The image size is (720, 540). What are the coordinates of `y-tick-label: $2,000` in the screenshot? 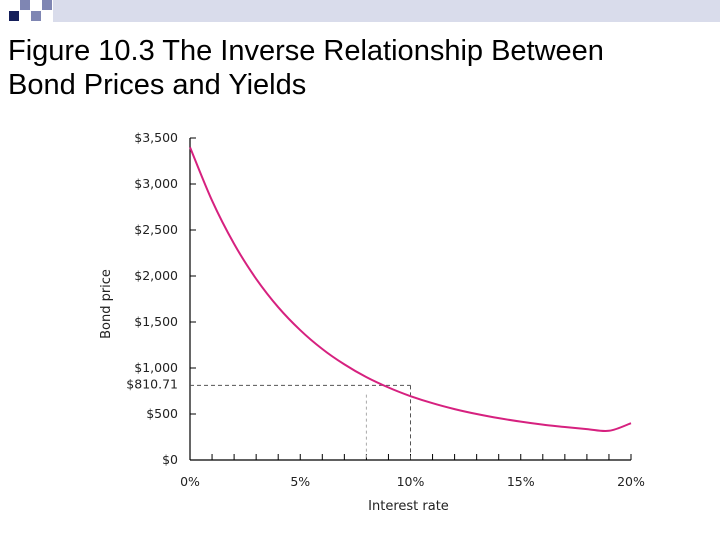 It's located at (156, 275).